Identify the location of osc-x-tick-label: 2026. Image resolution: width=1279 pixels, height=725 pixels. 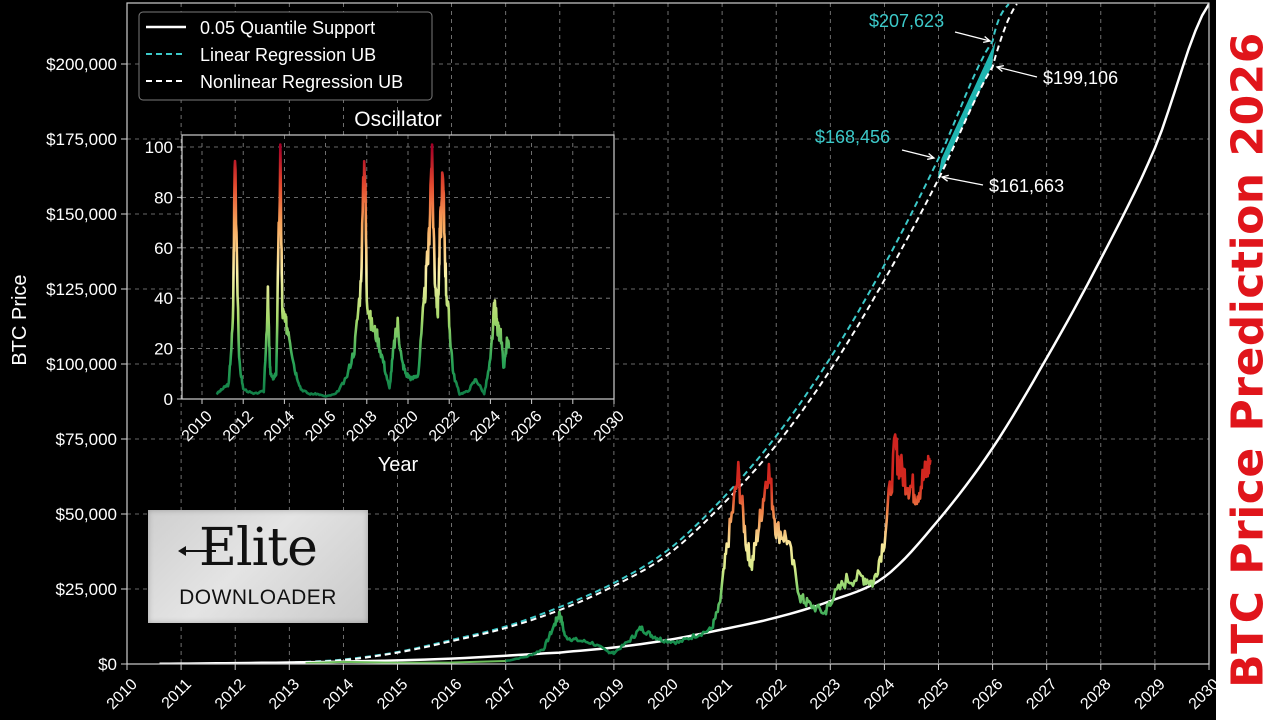
(526, 426).